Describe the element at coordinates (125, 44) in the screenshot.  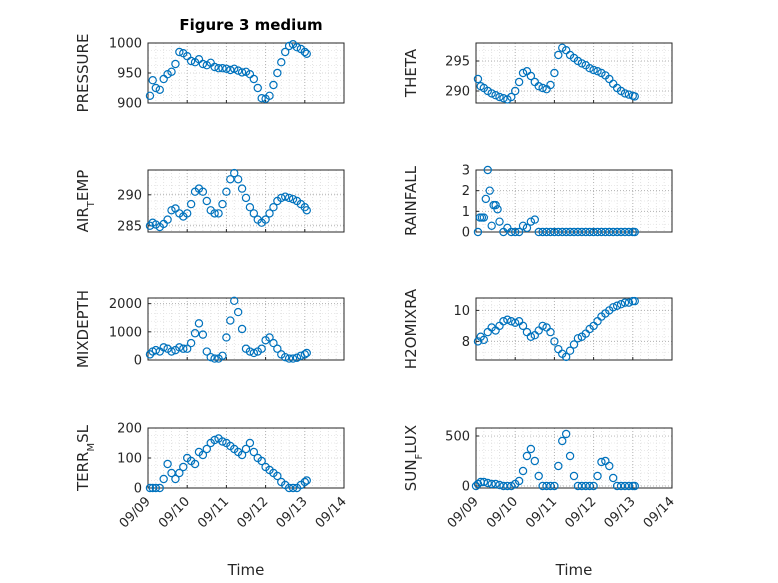
I see `y-tick-label: 1000` at that location.